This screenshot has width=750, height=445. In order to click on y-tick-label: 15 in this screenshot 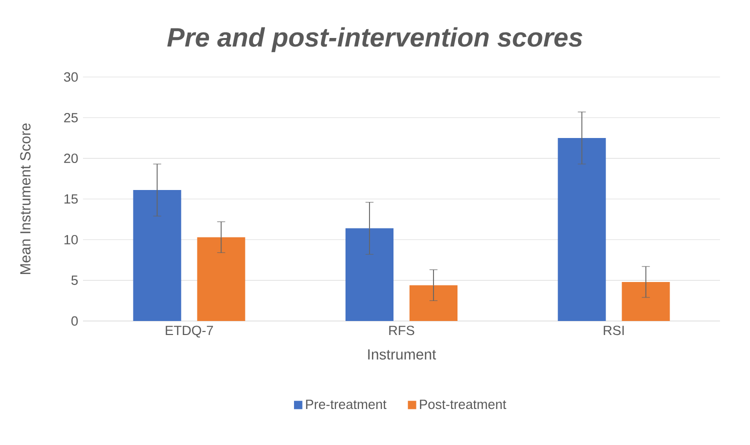, I will do `click(71, 199)`.